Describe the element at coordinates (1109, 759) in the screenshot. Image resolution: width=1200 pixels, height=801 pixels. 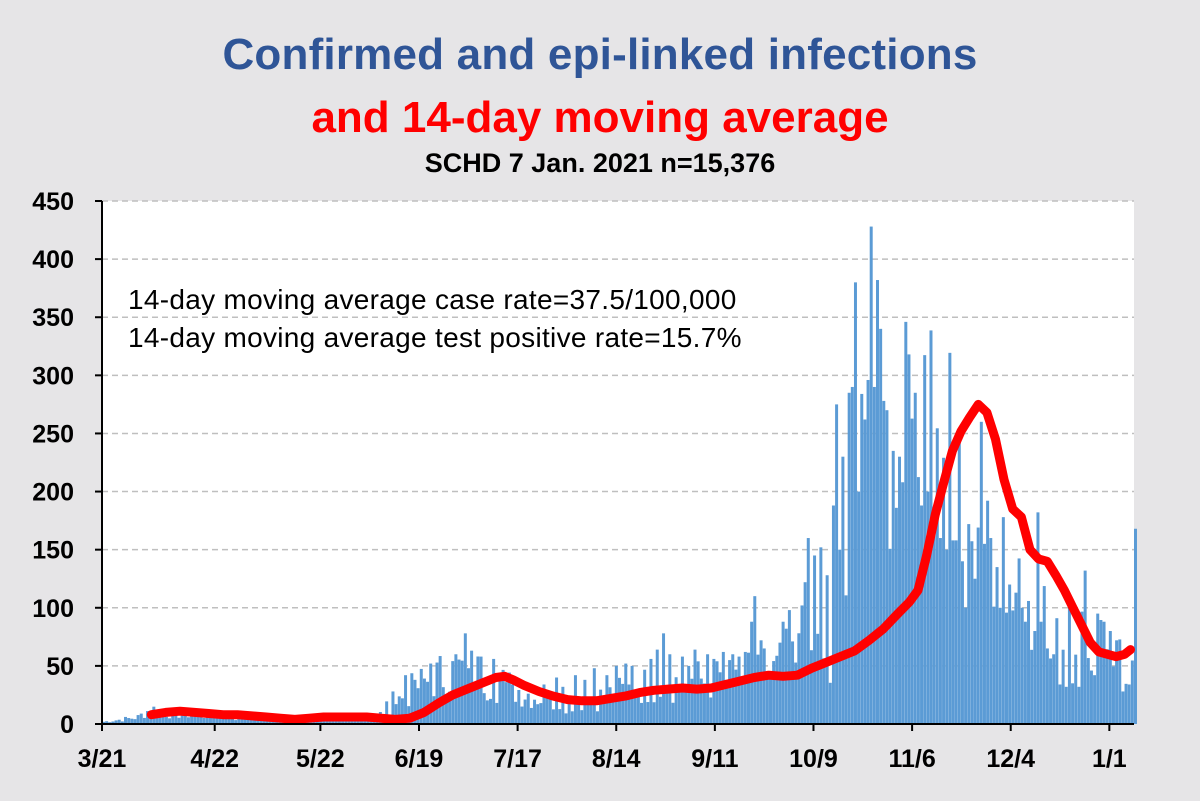
I see `x-tick-label: 1/1` at that location.